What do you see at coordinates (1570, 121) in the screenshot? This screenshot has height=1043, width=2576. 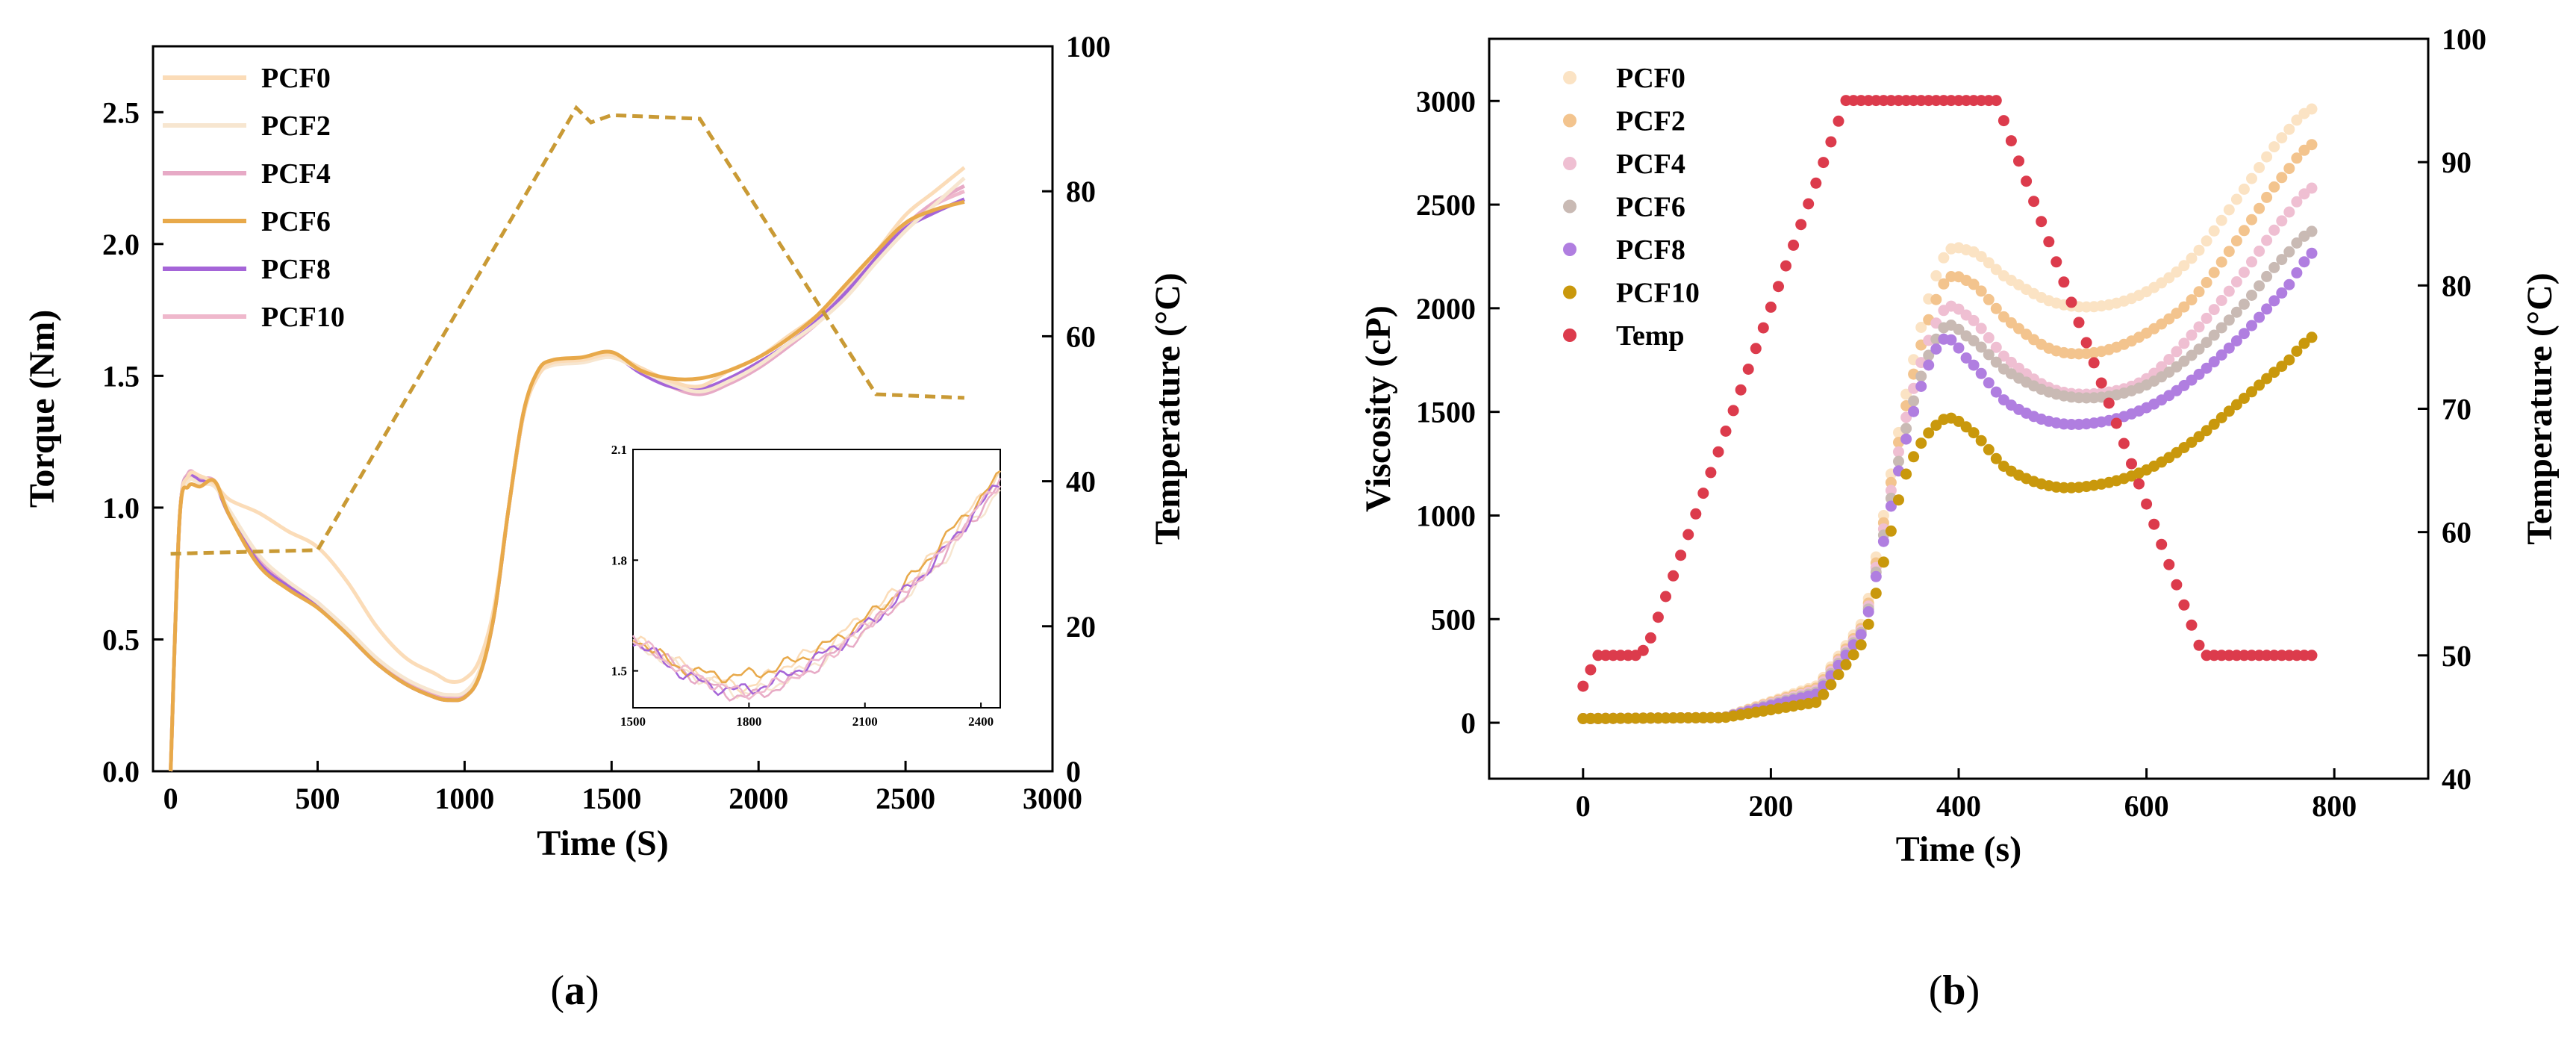 I see `legend-marker-pcf2` at bounding box center [1570, 121].